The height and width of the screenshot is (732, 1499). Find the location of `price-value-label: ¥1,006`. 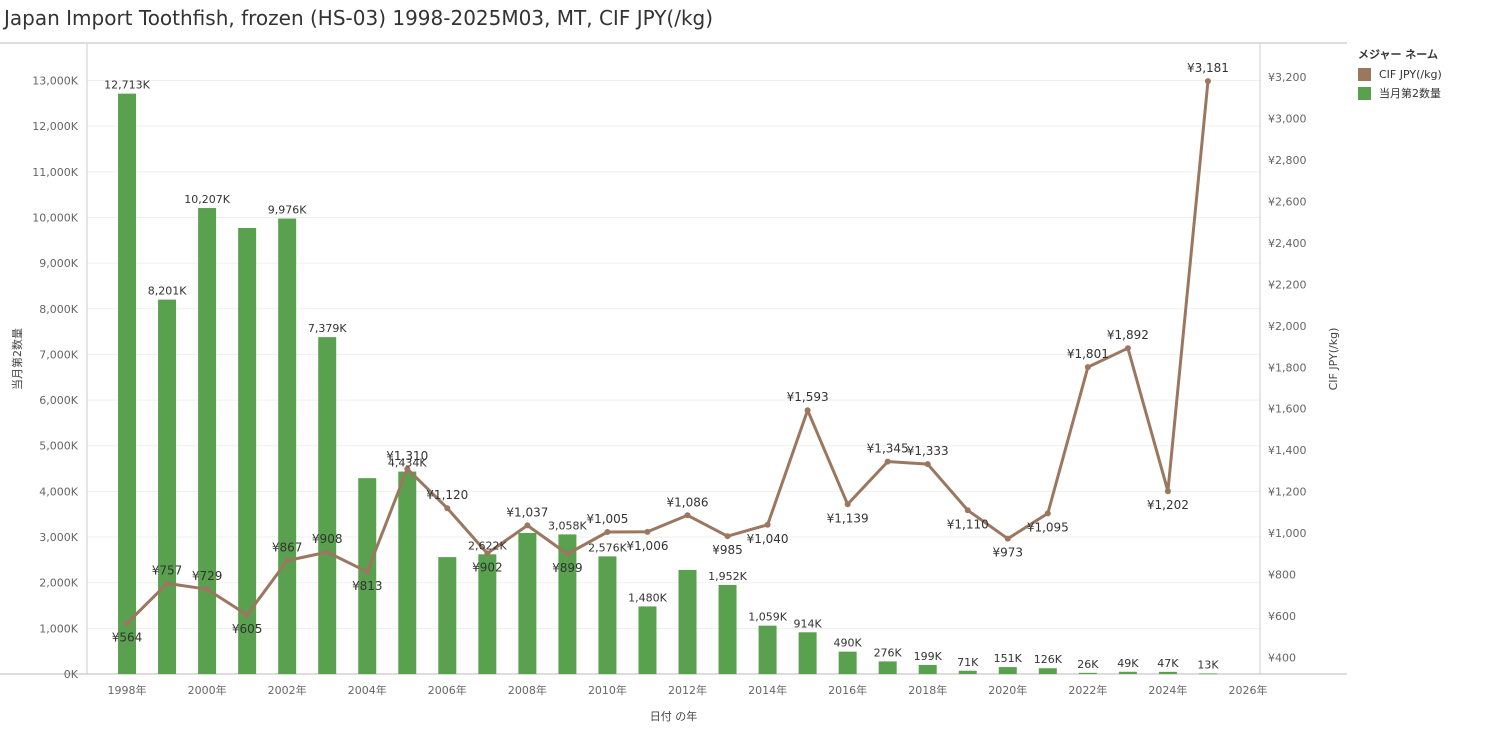

price-value-label: ¥1,006 is located at coordinates (647, 546).